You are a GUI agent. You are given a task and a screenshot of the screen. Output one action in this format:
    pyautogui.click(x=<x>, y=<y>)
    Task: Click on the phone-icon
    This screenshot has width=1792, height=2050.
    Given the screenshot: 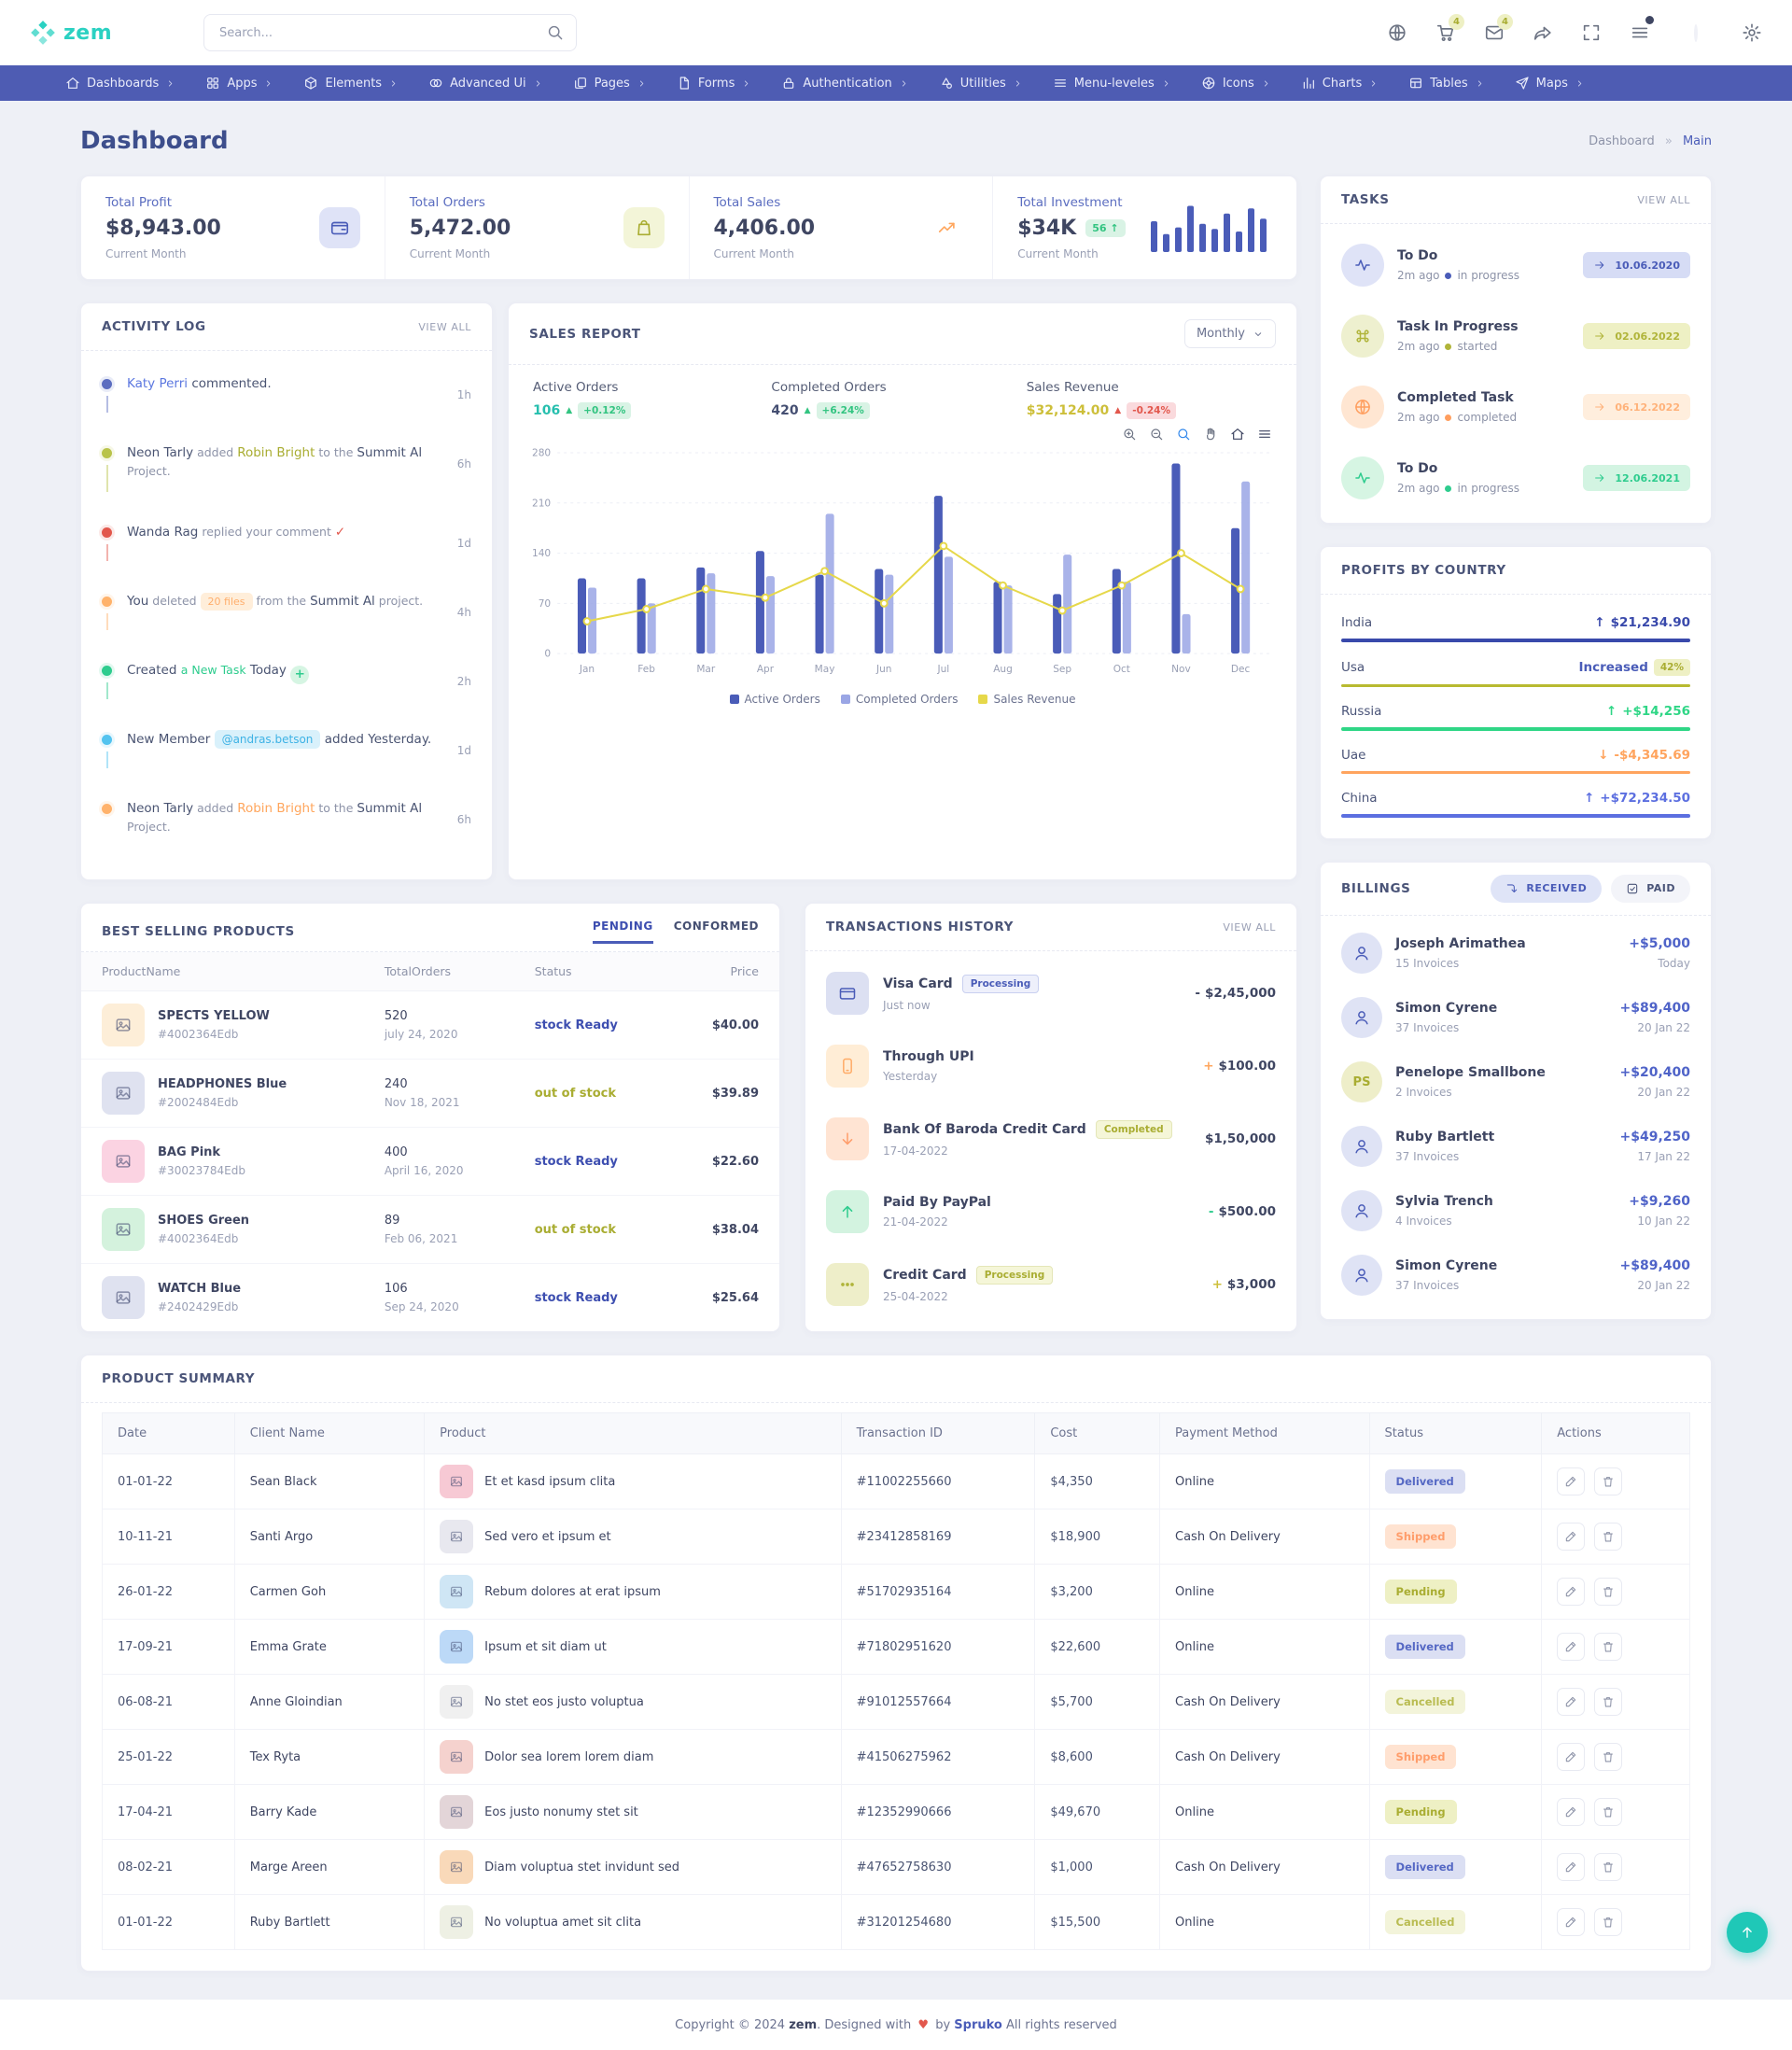 What is the action you would take?
    pyautogui.click(x=847, y=1066)
    